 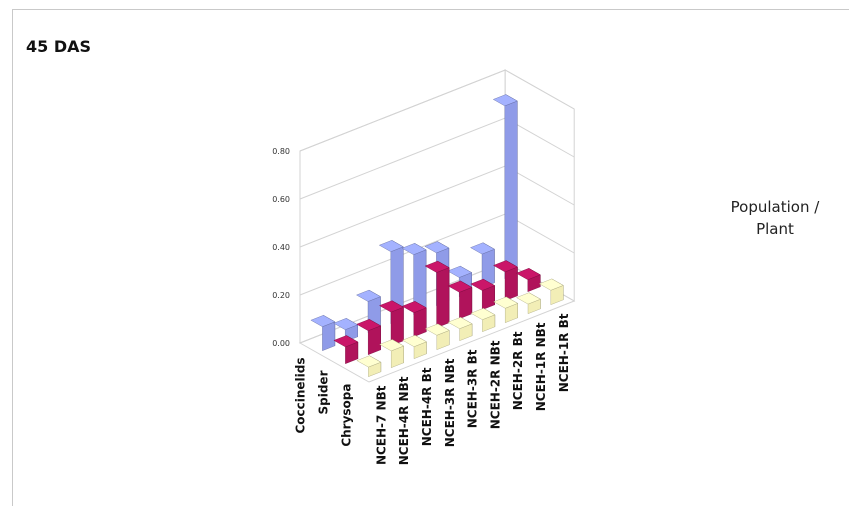 I want to click on series-label: Spider, so click(x=324, y=392).